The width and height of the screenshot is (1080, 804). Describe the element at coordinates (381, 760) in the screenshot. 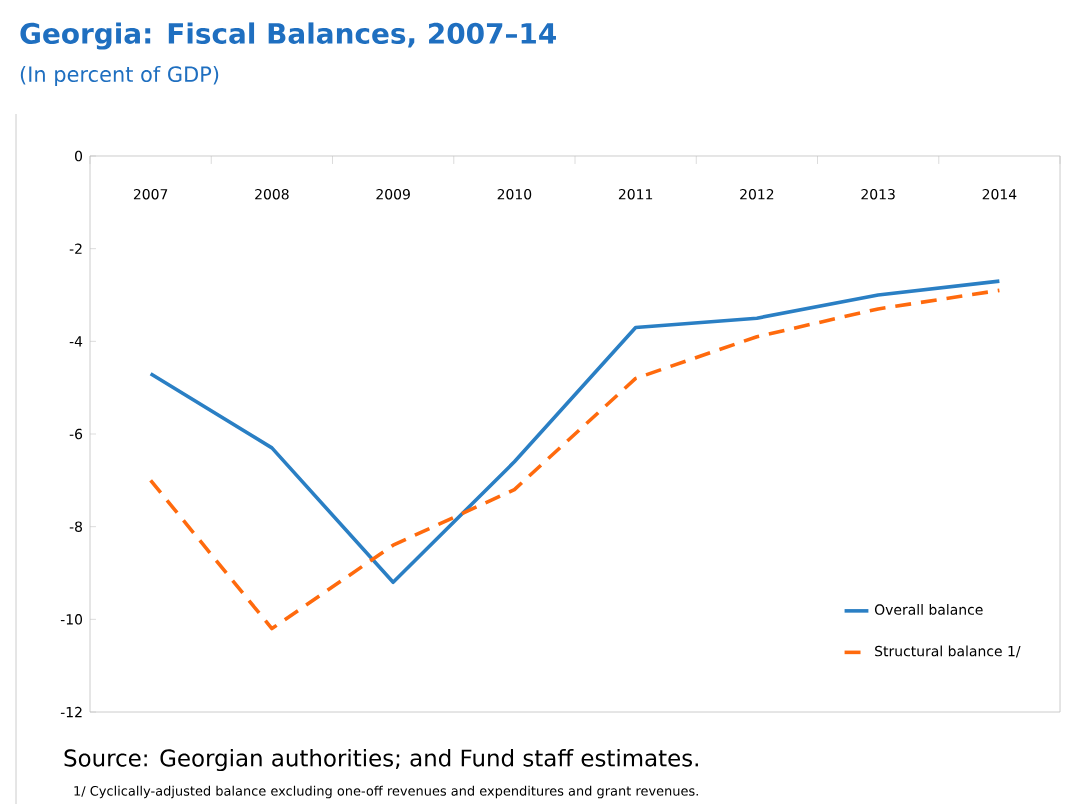

I see `source-note: Source: Georgian authorities; and Fund staff estimates.` at that location.